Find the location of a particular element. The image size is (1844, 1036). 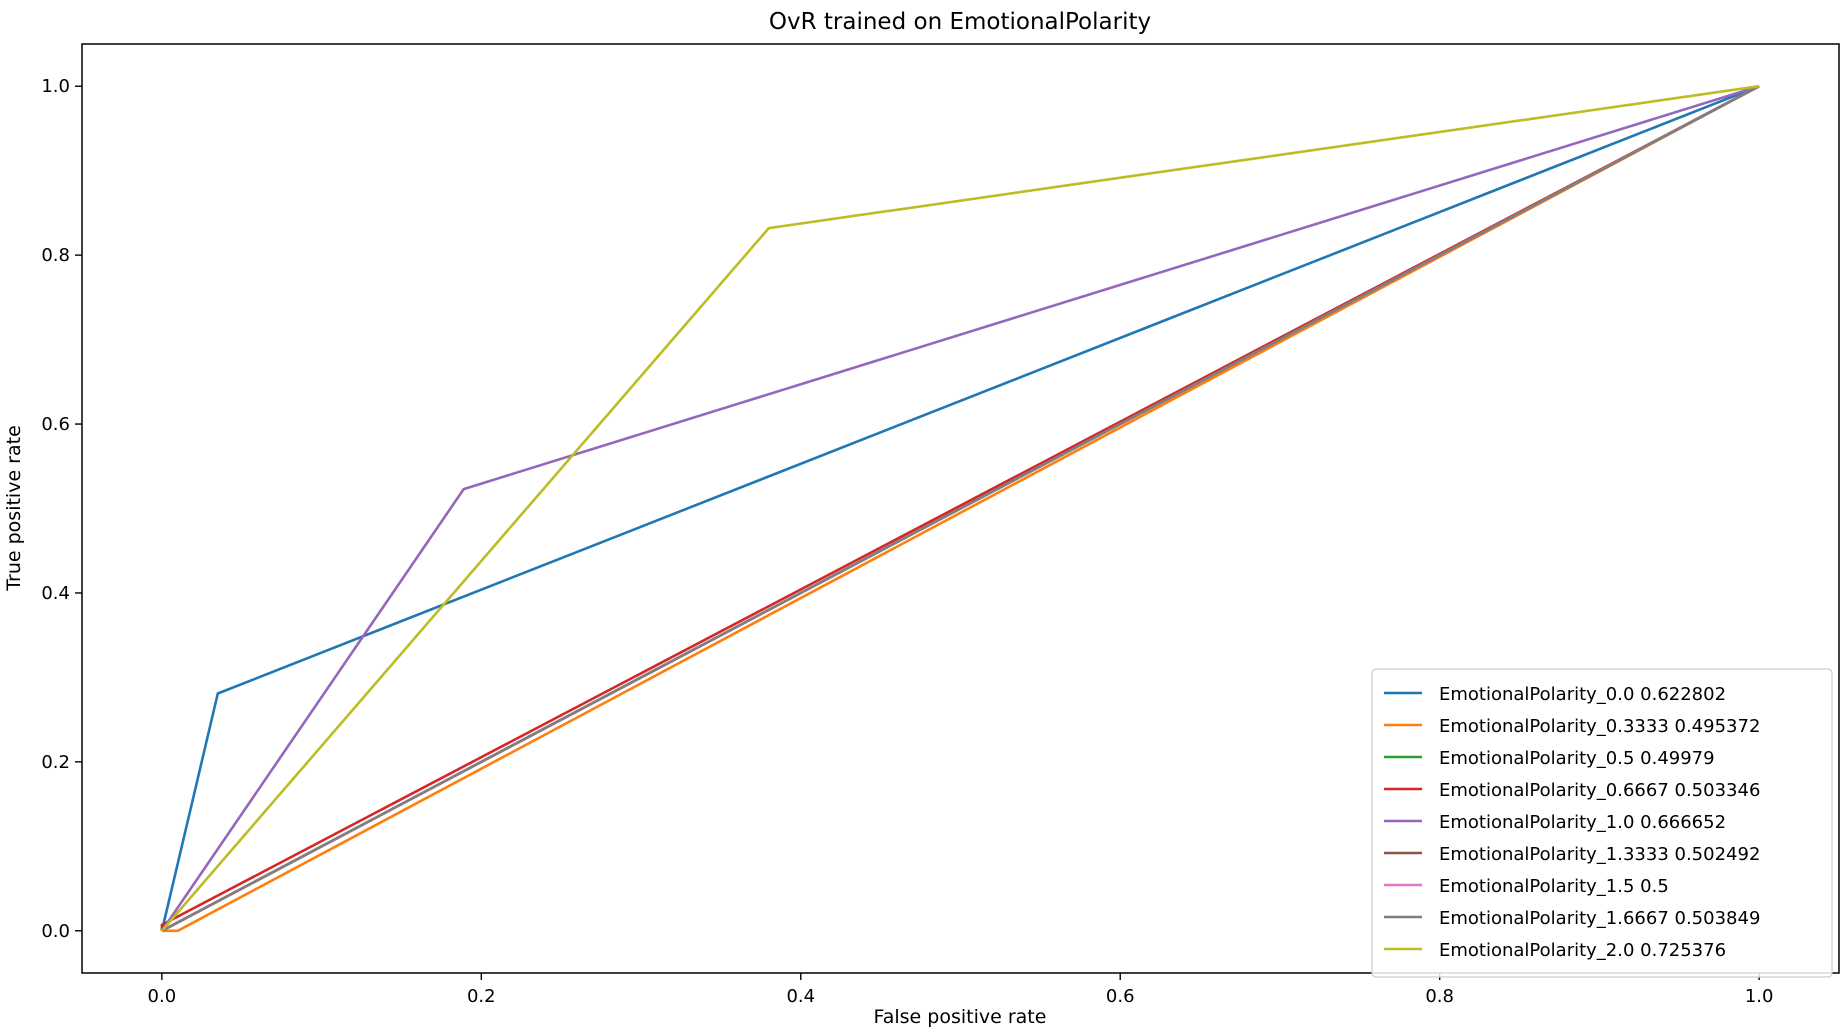

y-tick-label: 0.8 is located at coordinates (55, 255).